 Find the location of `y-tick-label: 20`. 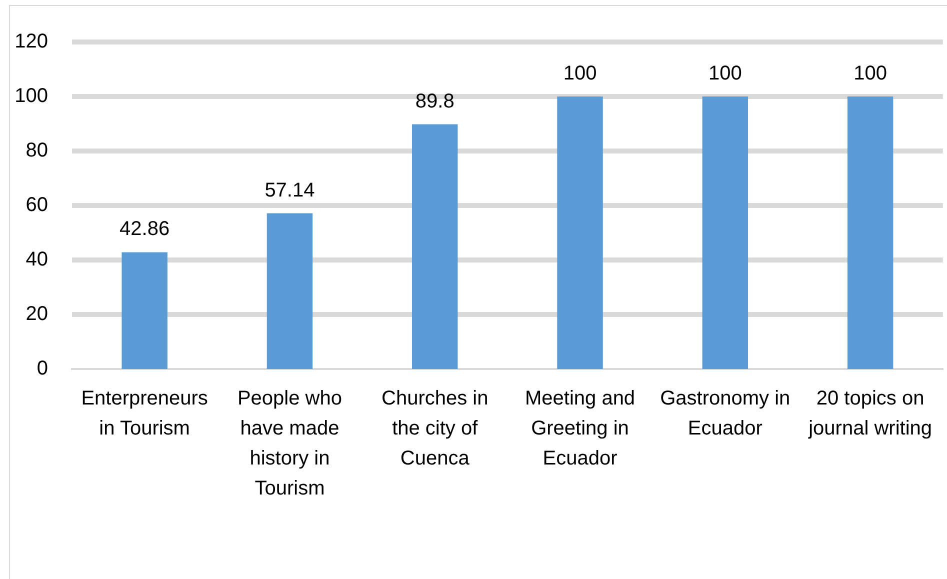

y-tick-label: 20 is located at coordinates (37, 314).